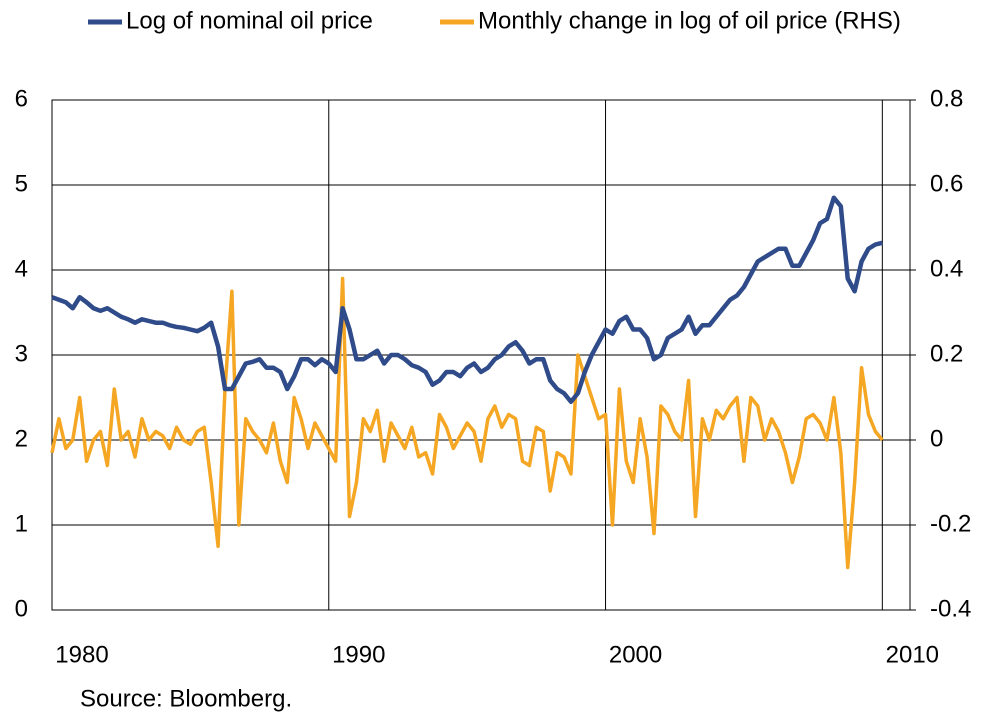 This screenshot has height=715, width=992. I want to click on y2-tick-label: -0.2, so click(950, 523).